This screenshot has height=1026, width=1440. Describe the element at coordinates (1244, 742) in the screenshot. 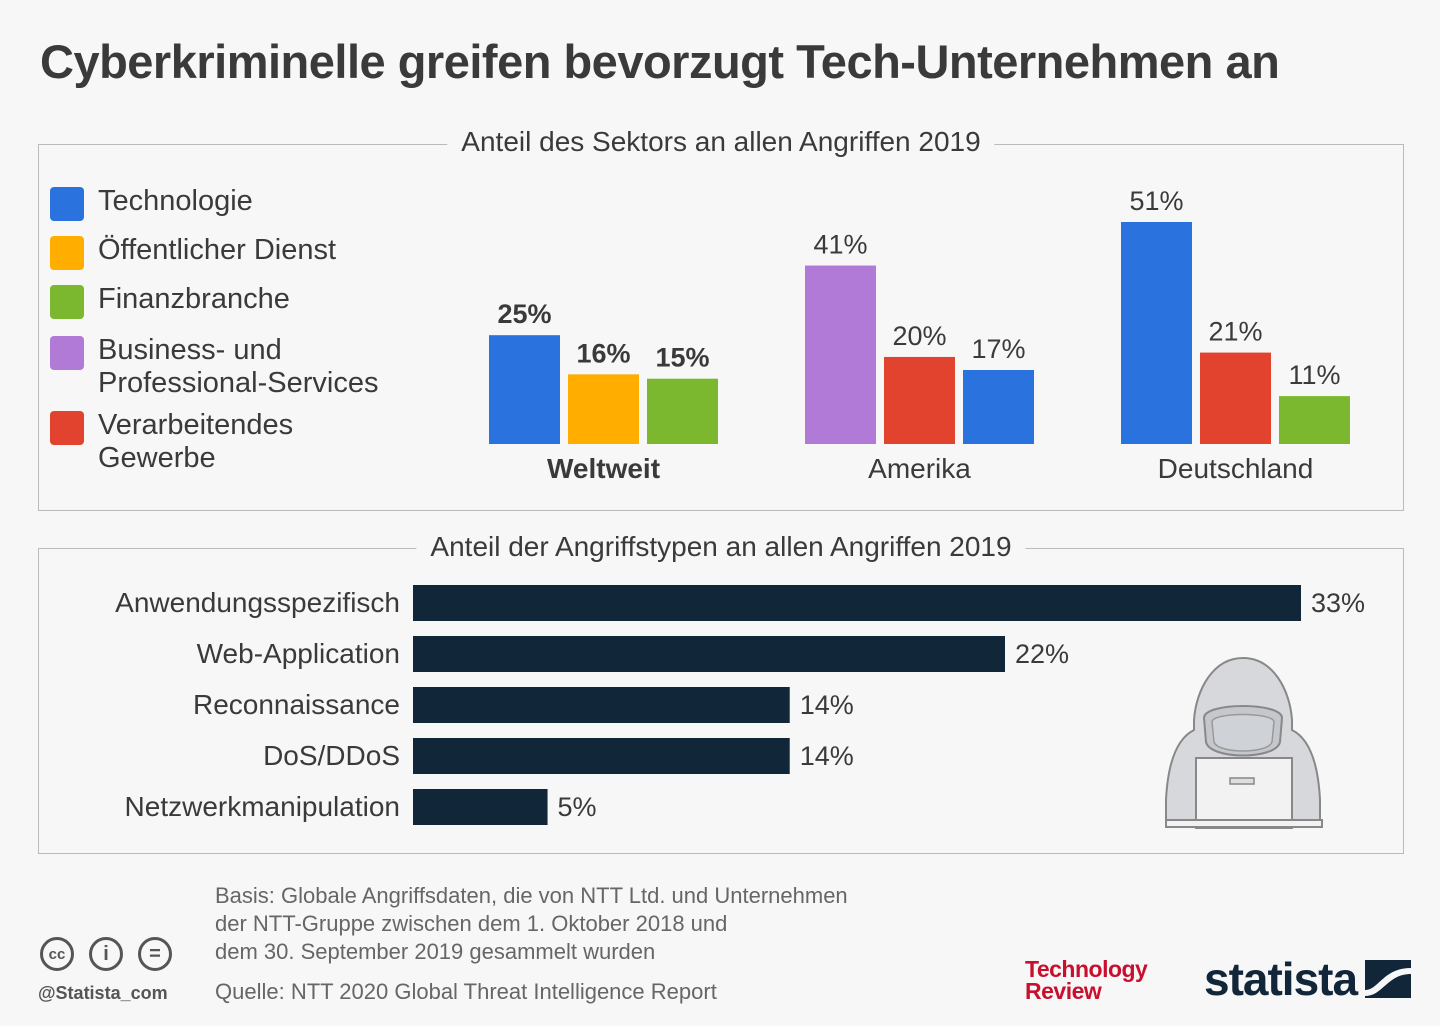

I see `hacker-icon` at that location.